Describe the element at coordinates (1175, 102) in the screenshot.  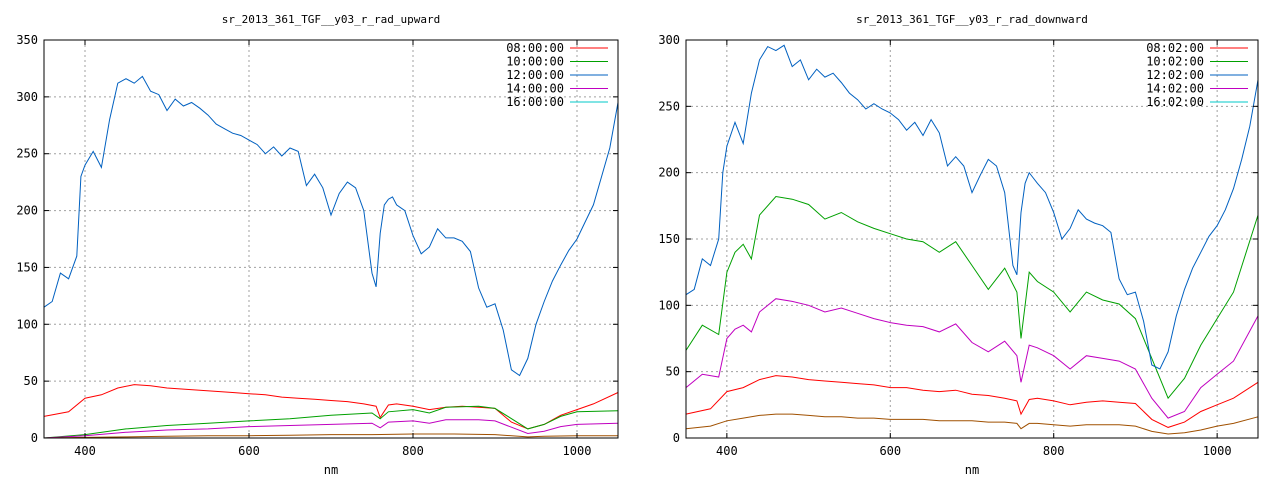
I see `legend-label-4: 16:02:00` at that location.